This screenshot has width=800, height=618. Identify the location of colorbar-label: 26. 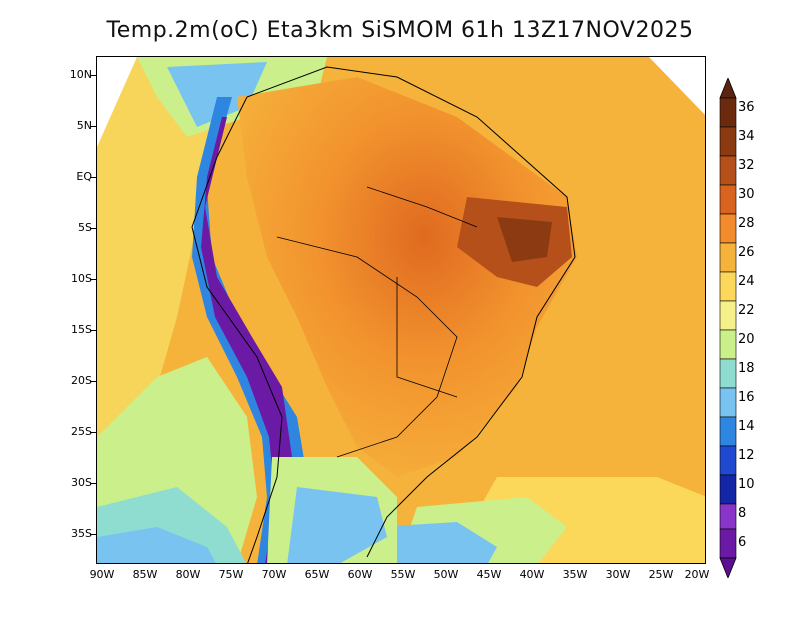
(746, 252).